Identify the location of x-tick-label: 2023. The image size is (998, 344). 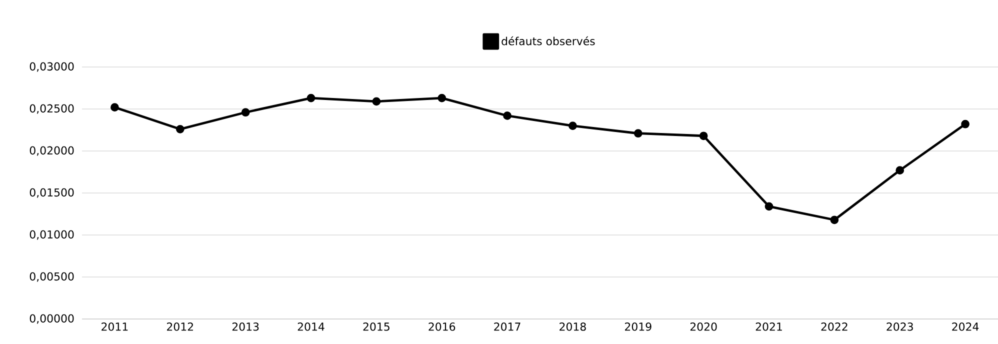
(899, 326).